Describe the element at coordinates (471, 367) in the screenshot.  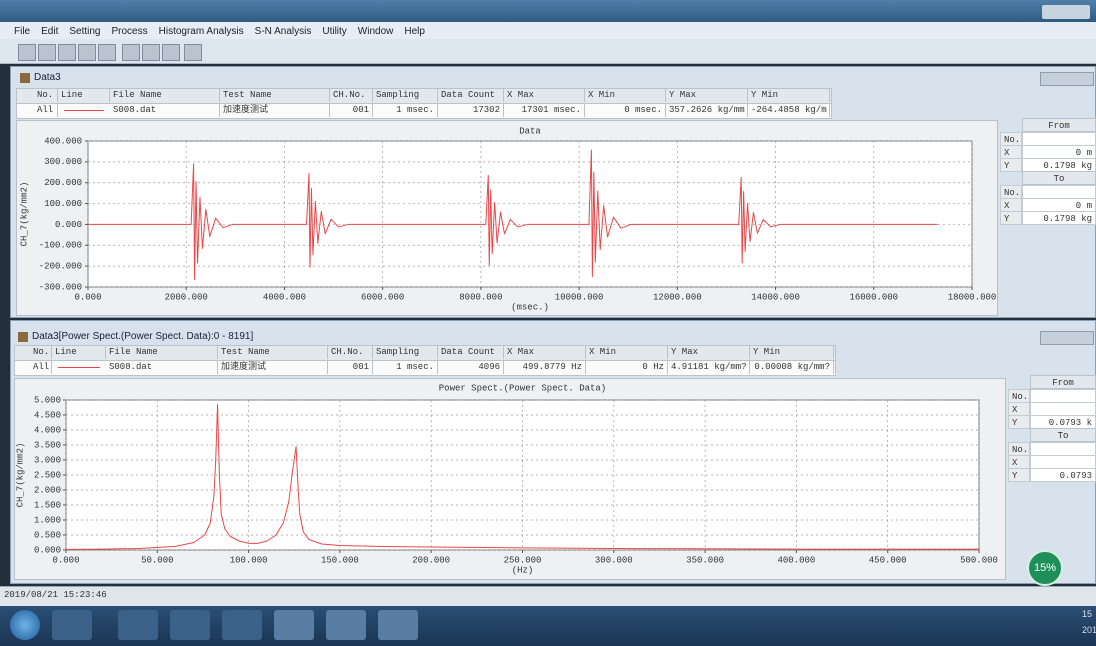
I see `table-cell: 4096` at that location.